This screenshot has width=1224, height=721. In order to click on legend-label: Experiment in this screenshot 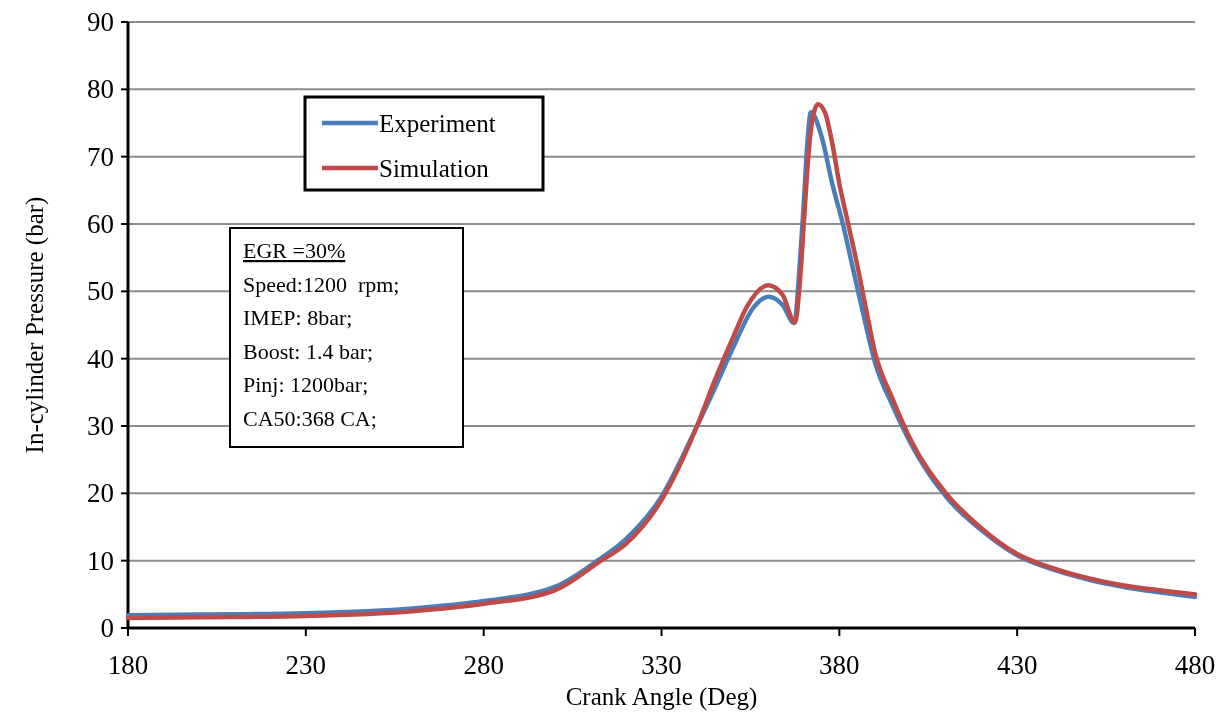, I will do `click(437, 123)`.